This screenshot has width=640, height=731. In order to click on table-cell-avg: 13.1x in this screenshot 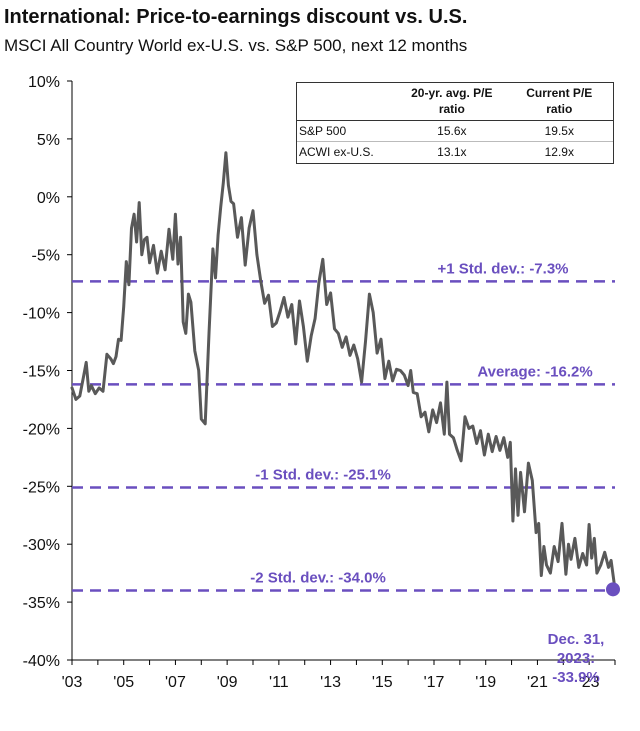, I will do `click(452, 152)`.